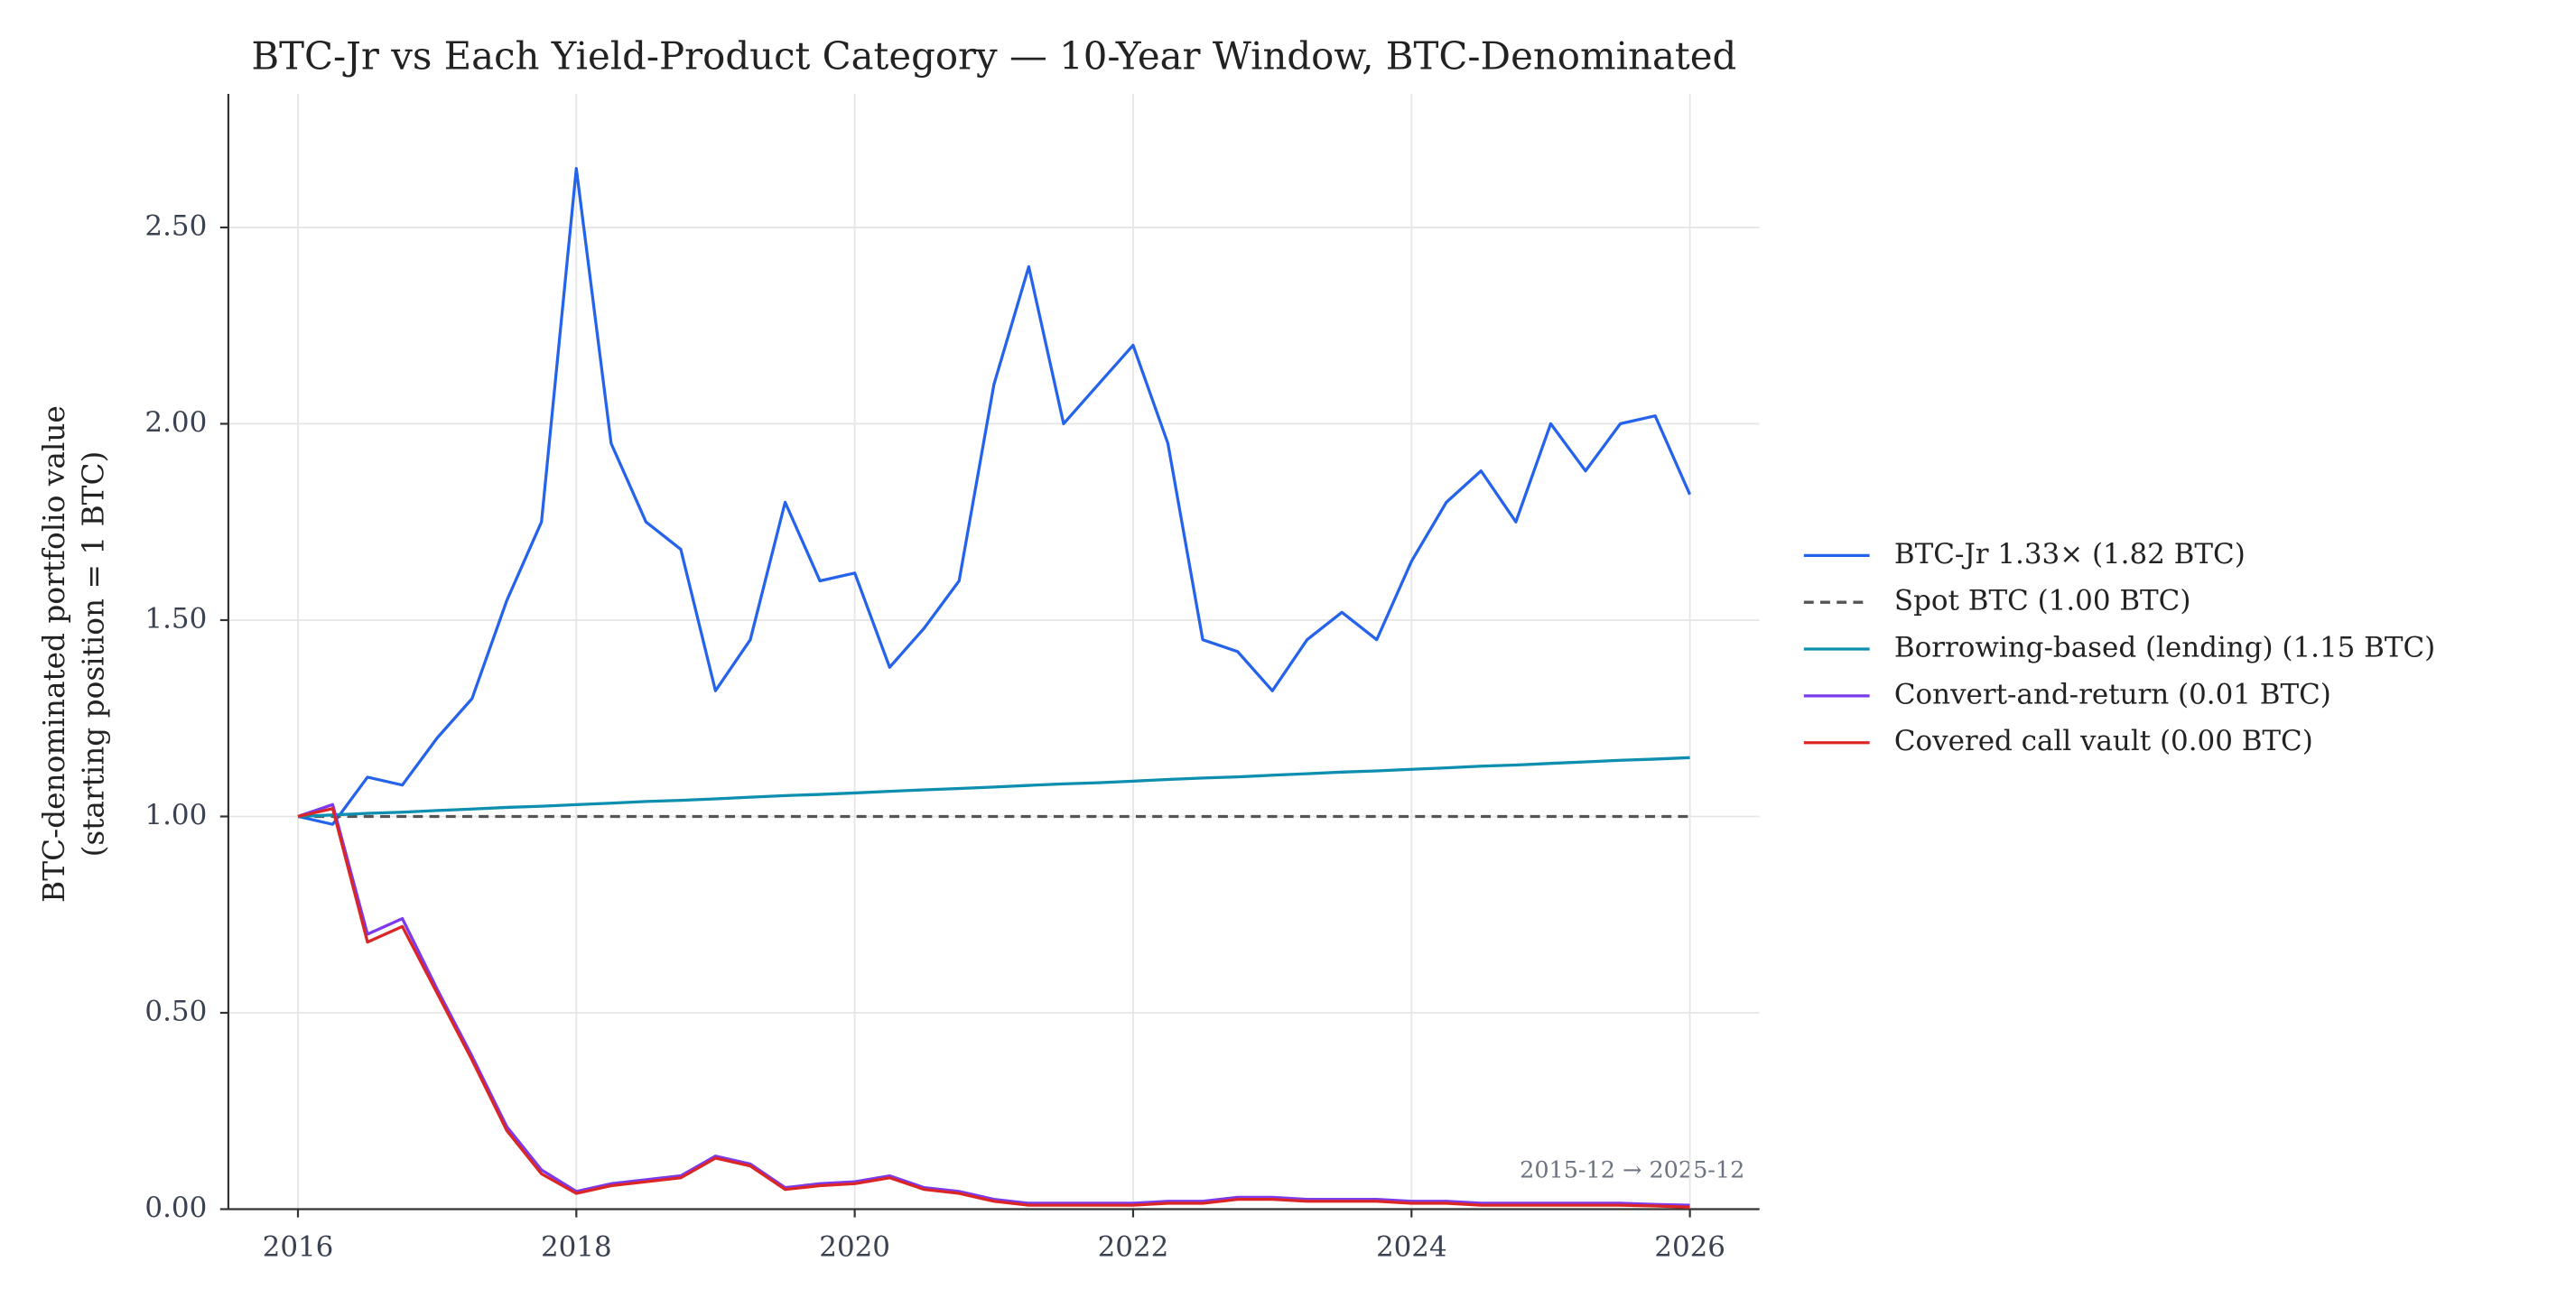 This screenshot has height=1308, width=2576. Describe the element at coordinates (854, 1247) in the screenshot. I see `x-tick-label: 2020` at that location.